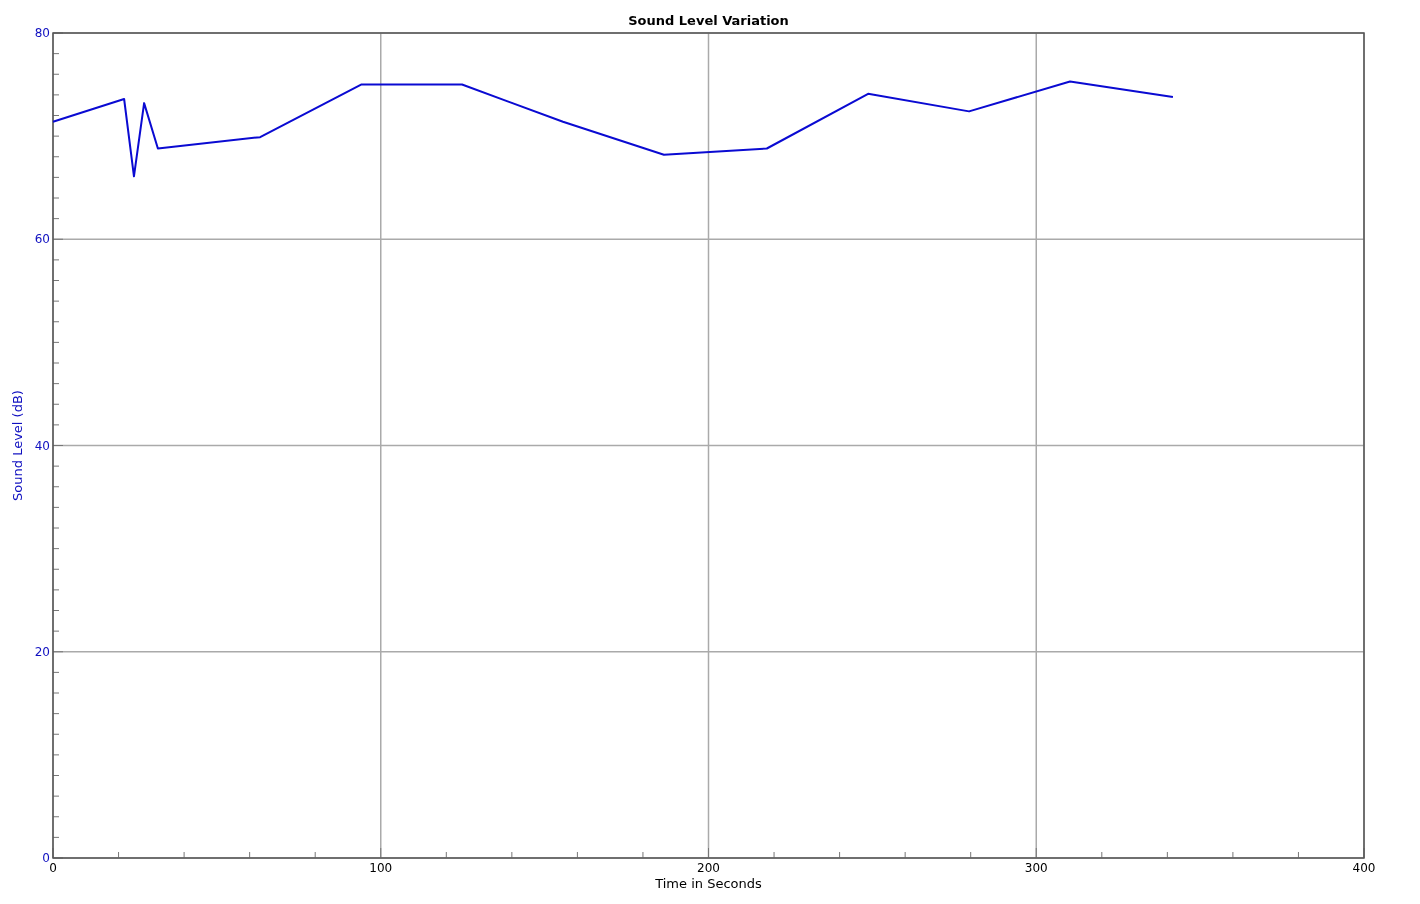 The width and height of the screenshot is (1420, 904). Describe the element at coordinates (42, 239) in the screenshot. I see `y-tick-label: 60` at that location.